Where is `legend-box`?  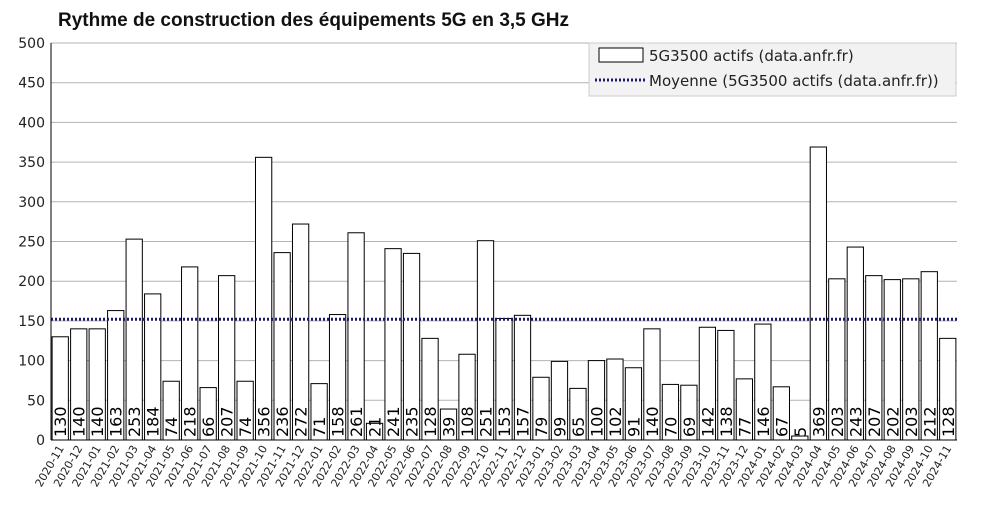 legend-box is located at coordinates (772, 69).